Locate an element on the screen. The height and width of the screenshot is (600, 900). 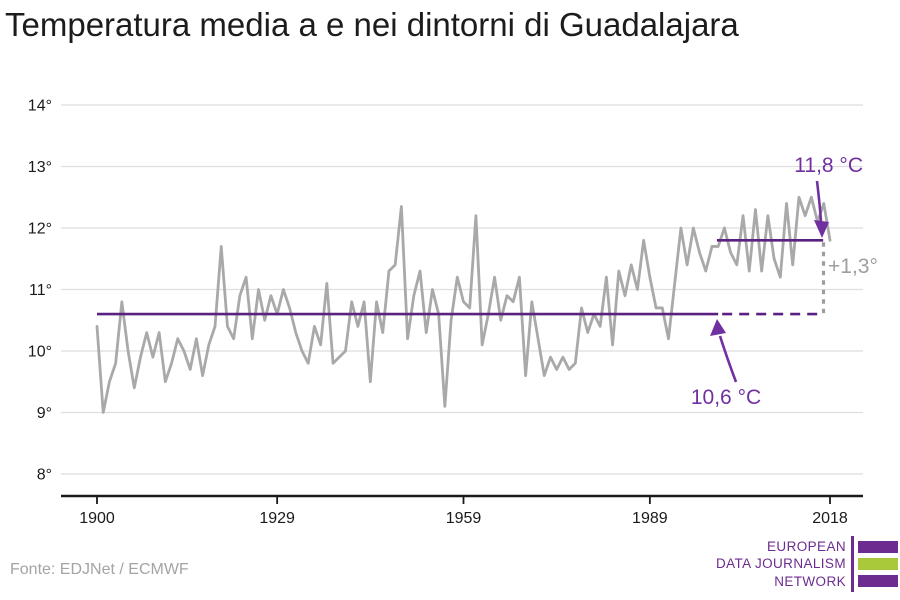
logo-bar-top-purple is located at coordinates (878, 546).